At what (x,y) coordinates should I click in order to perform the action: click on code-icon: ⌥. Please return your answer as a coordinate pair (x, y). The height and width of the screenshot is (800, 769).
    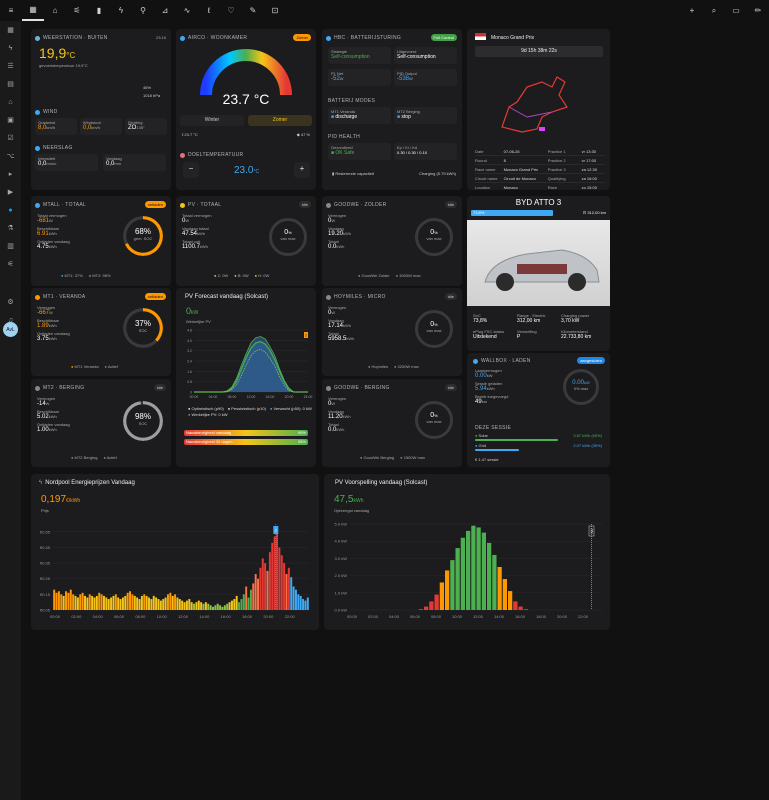
    Looking at the image, I should click on (10, 156).